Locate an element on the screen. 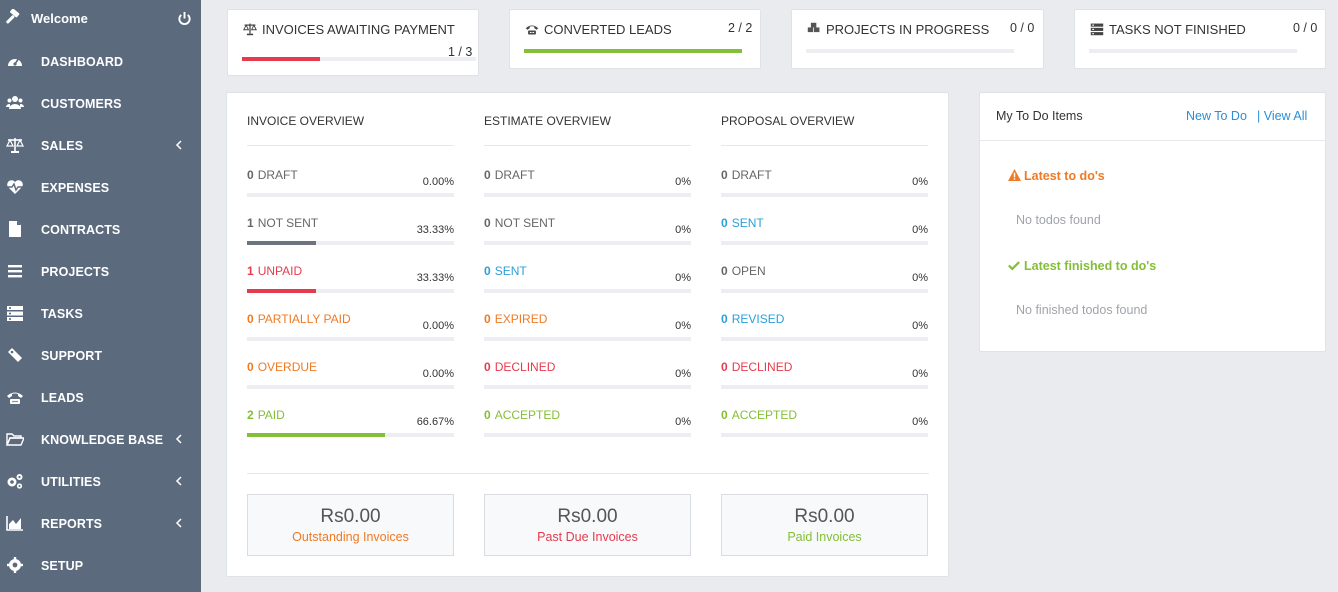  sidebar-item-knowledge-base: KNOWLEDGE BASE is located at coordinates (100, 439).